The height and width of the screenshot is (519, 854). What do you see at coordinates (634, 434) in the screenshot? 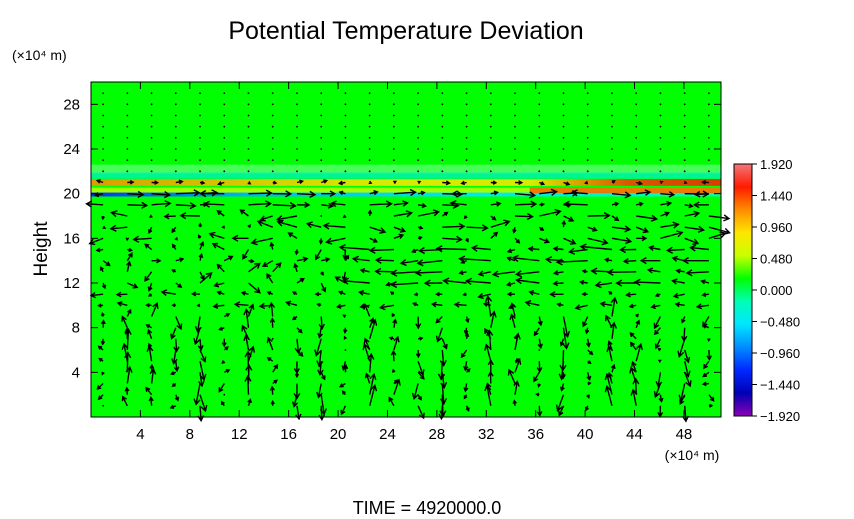
I see `x-tick-label: 44` at bounding box center [634, 434].